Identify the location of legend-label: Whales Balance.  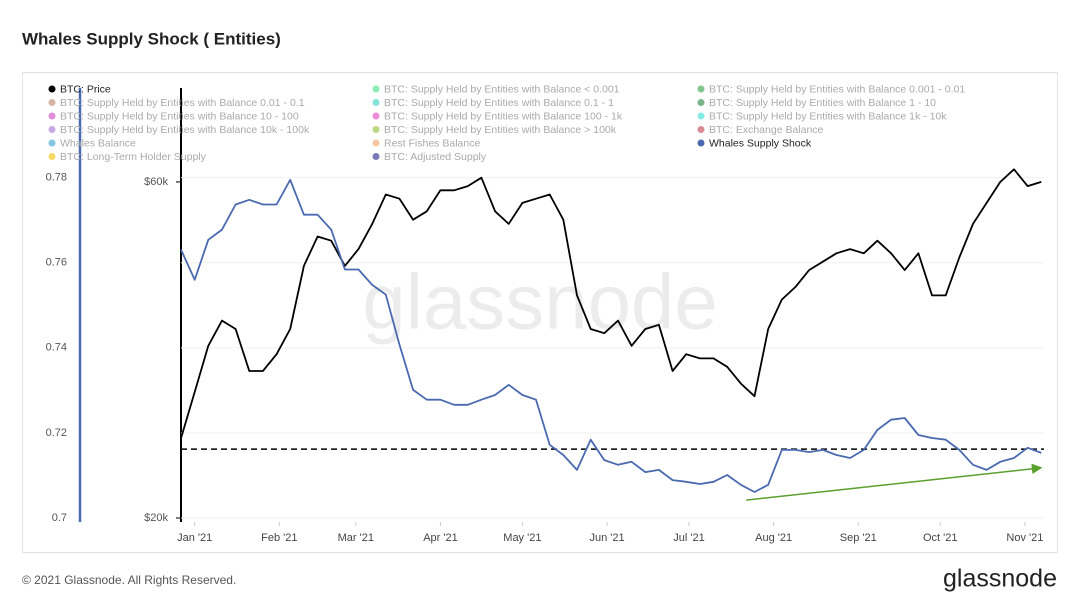
(98, 143).